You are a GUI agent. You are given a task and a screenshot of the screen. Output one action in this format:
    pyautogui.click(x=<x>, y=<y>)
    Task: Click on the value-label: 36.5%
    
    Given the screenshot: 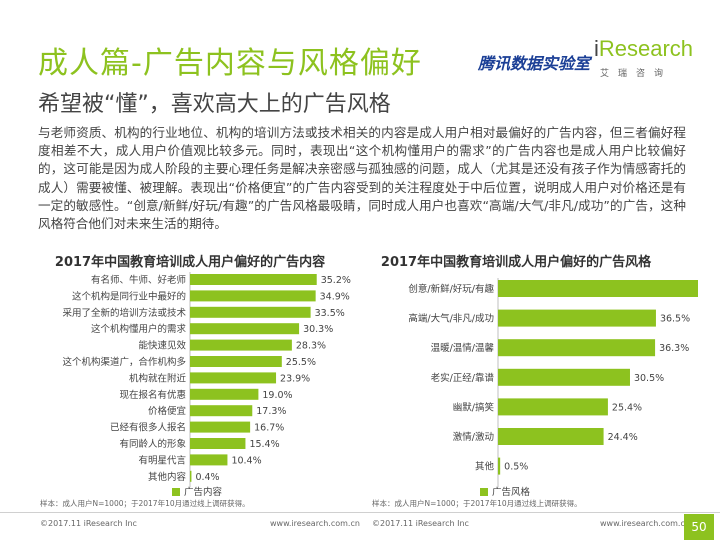 What is the action you would take?
    pyautogui.click(x=675, y=319)
    